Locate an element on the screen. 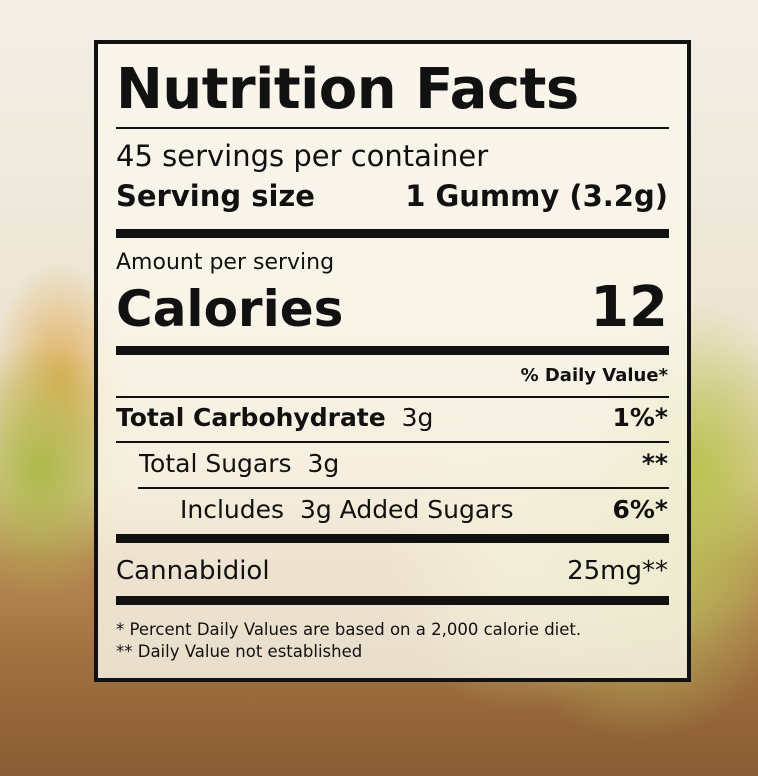 Image resolution: width=758 pixels, height=776 pixels. servings-per-container: 45 servings per container is located at coordinates (302, 156).